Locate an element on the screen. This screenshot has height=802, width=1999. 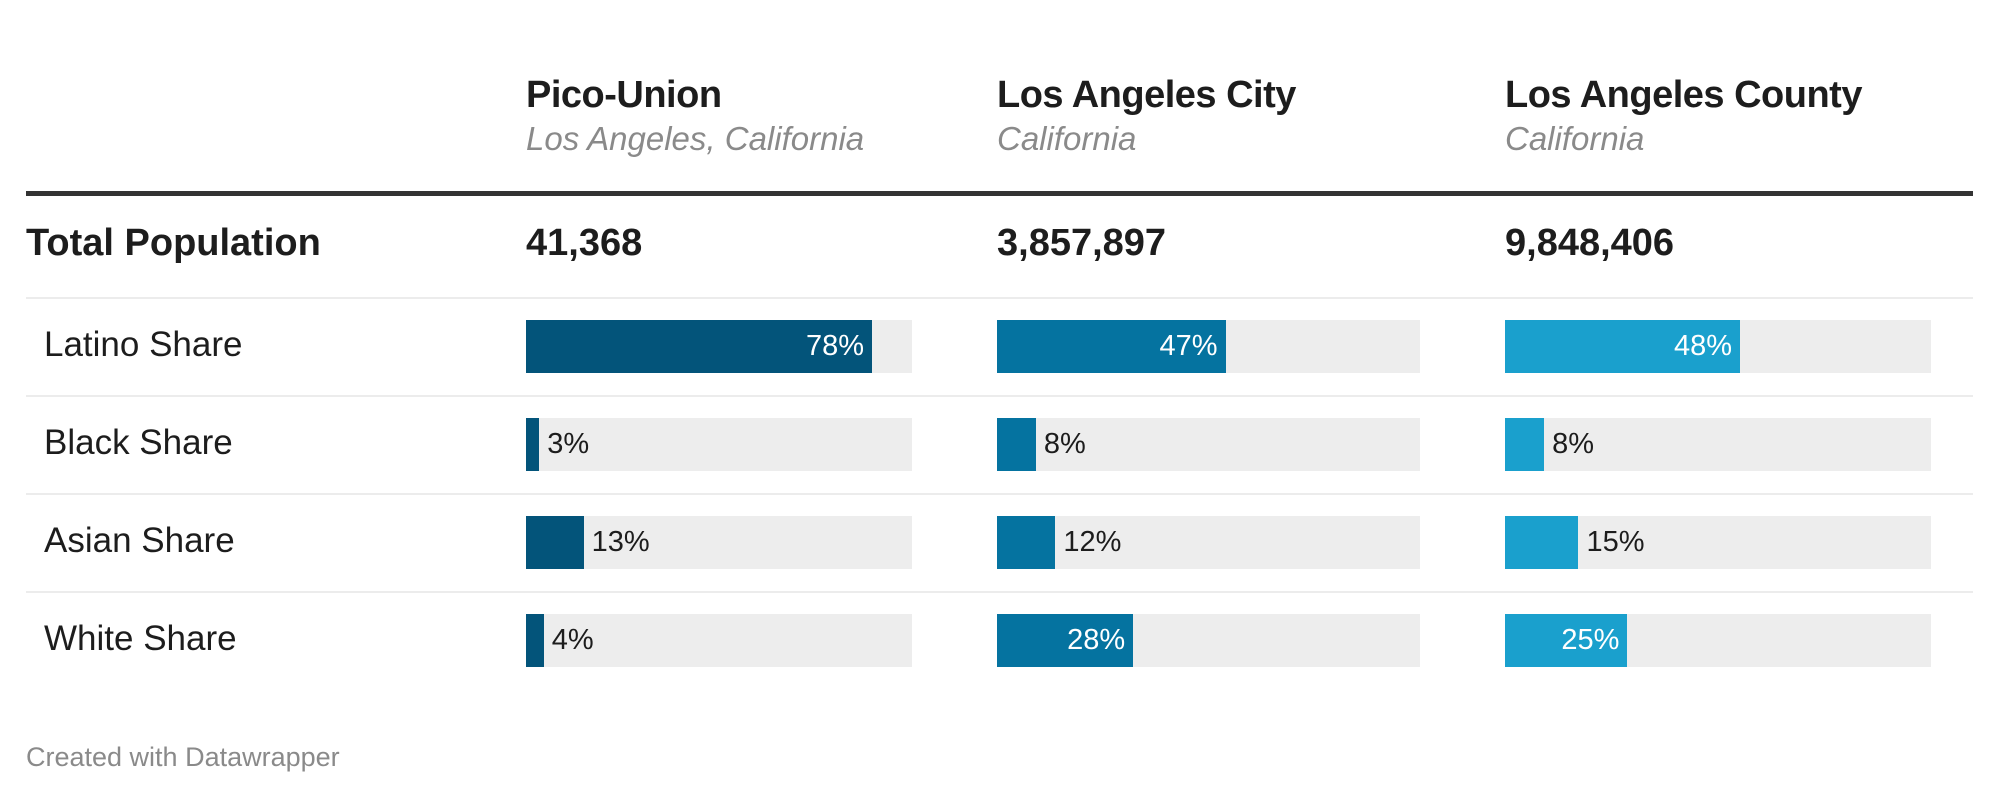
bar-track-pico-union: 13% is located at coordinates (719, 542).